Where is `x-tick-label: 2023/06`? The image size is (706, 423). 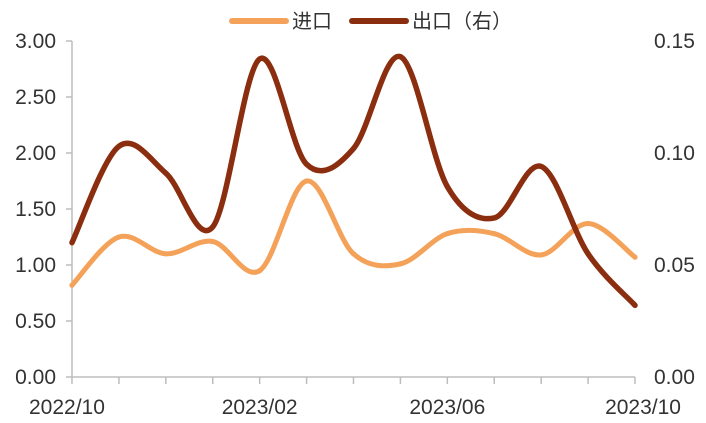 x-tick-label: 2023/06 is located at coordinates (447, 407).